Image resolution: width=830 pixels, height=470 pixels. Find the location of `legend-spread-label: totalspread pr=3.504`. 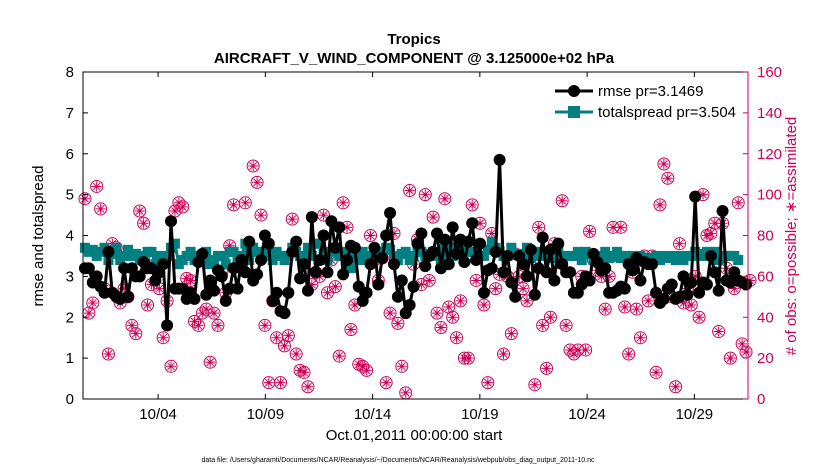

legend-spread-label: totalspread pr=3.504 is located at coordinates (667, 112).